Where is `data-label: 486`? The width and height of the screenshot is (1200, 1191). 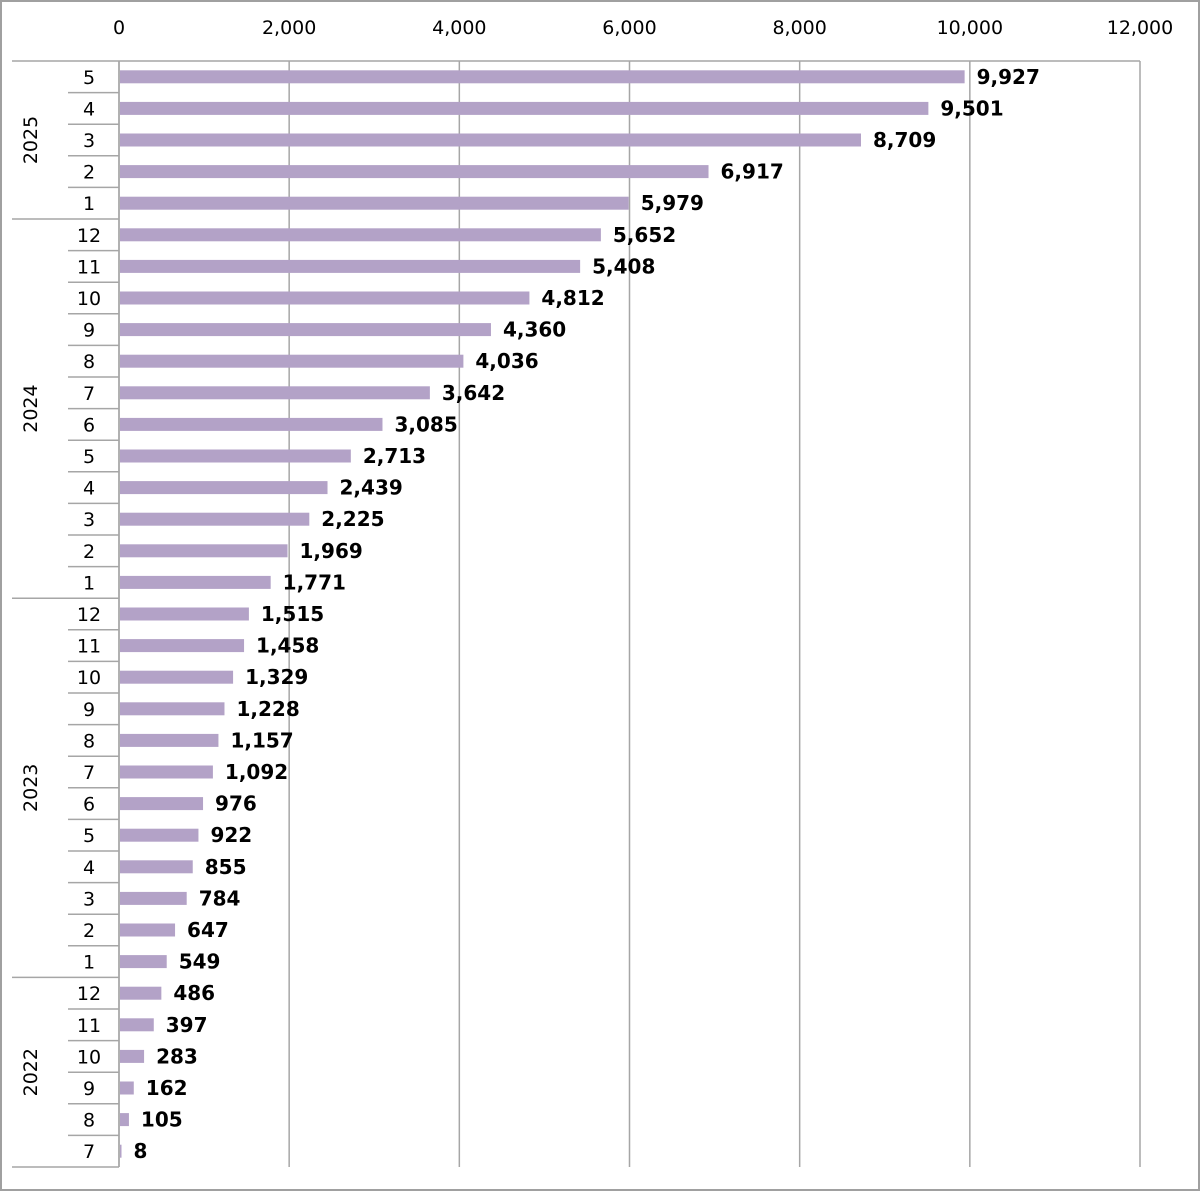
data-label: 486 is located at coordinates (194, 993).